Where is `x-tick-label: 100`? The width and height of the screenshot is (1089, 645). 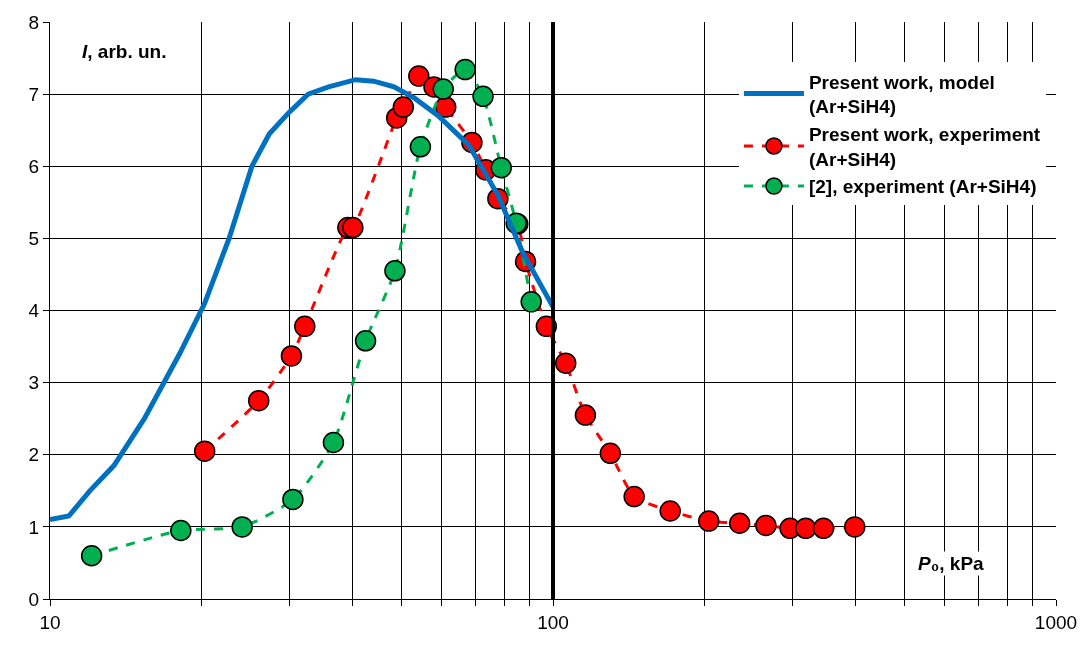
x-tick-label: 100 is located at coordinates (553, 622).